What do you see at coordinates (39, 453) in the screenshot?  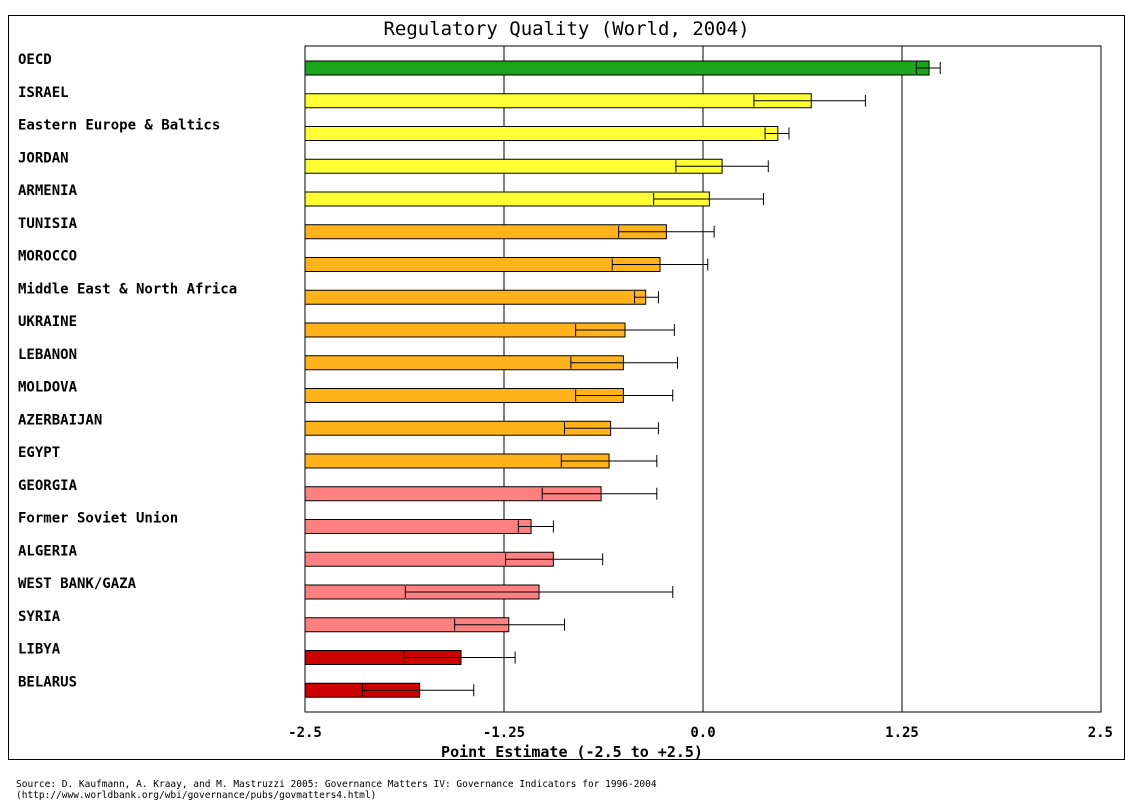 I see `category-label: EGYPT` at bounding box center [39, 453].